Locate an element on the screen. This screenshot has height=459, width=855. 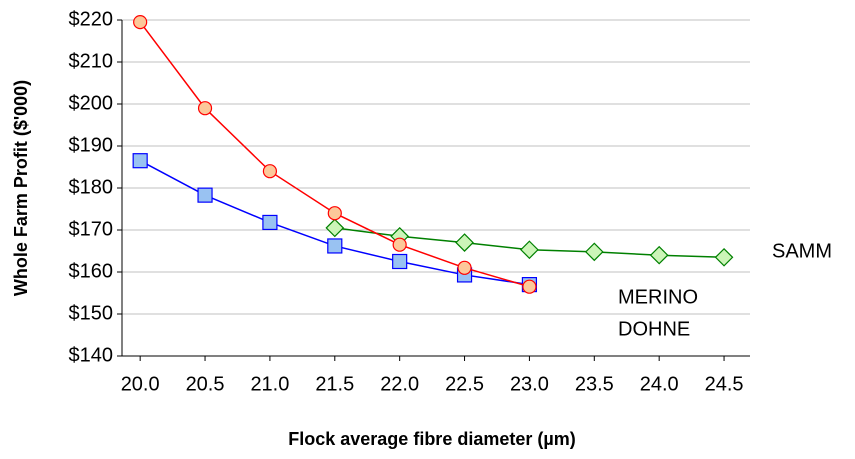
y-tick-label: $190 is located at coordinates (91, 145).